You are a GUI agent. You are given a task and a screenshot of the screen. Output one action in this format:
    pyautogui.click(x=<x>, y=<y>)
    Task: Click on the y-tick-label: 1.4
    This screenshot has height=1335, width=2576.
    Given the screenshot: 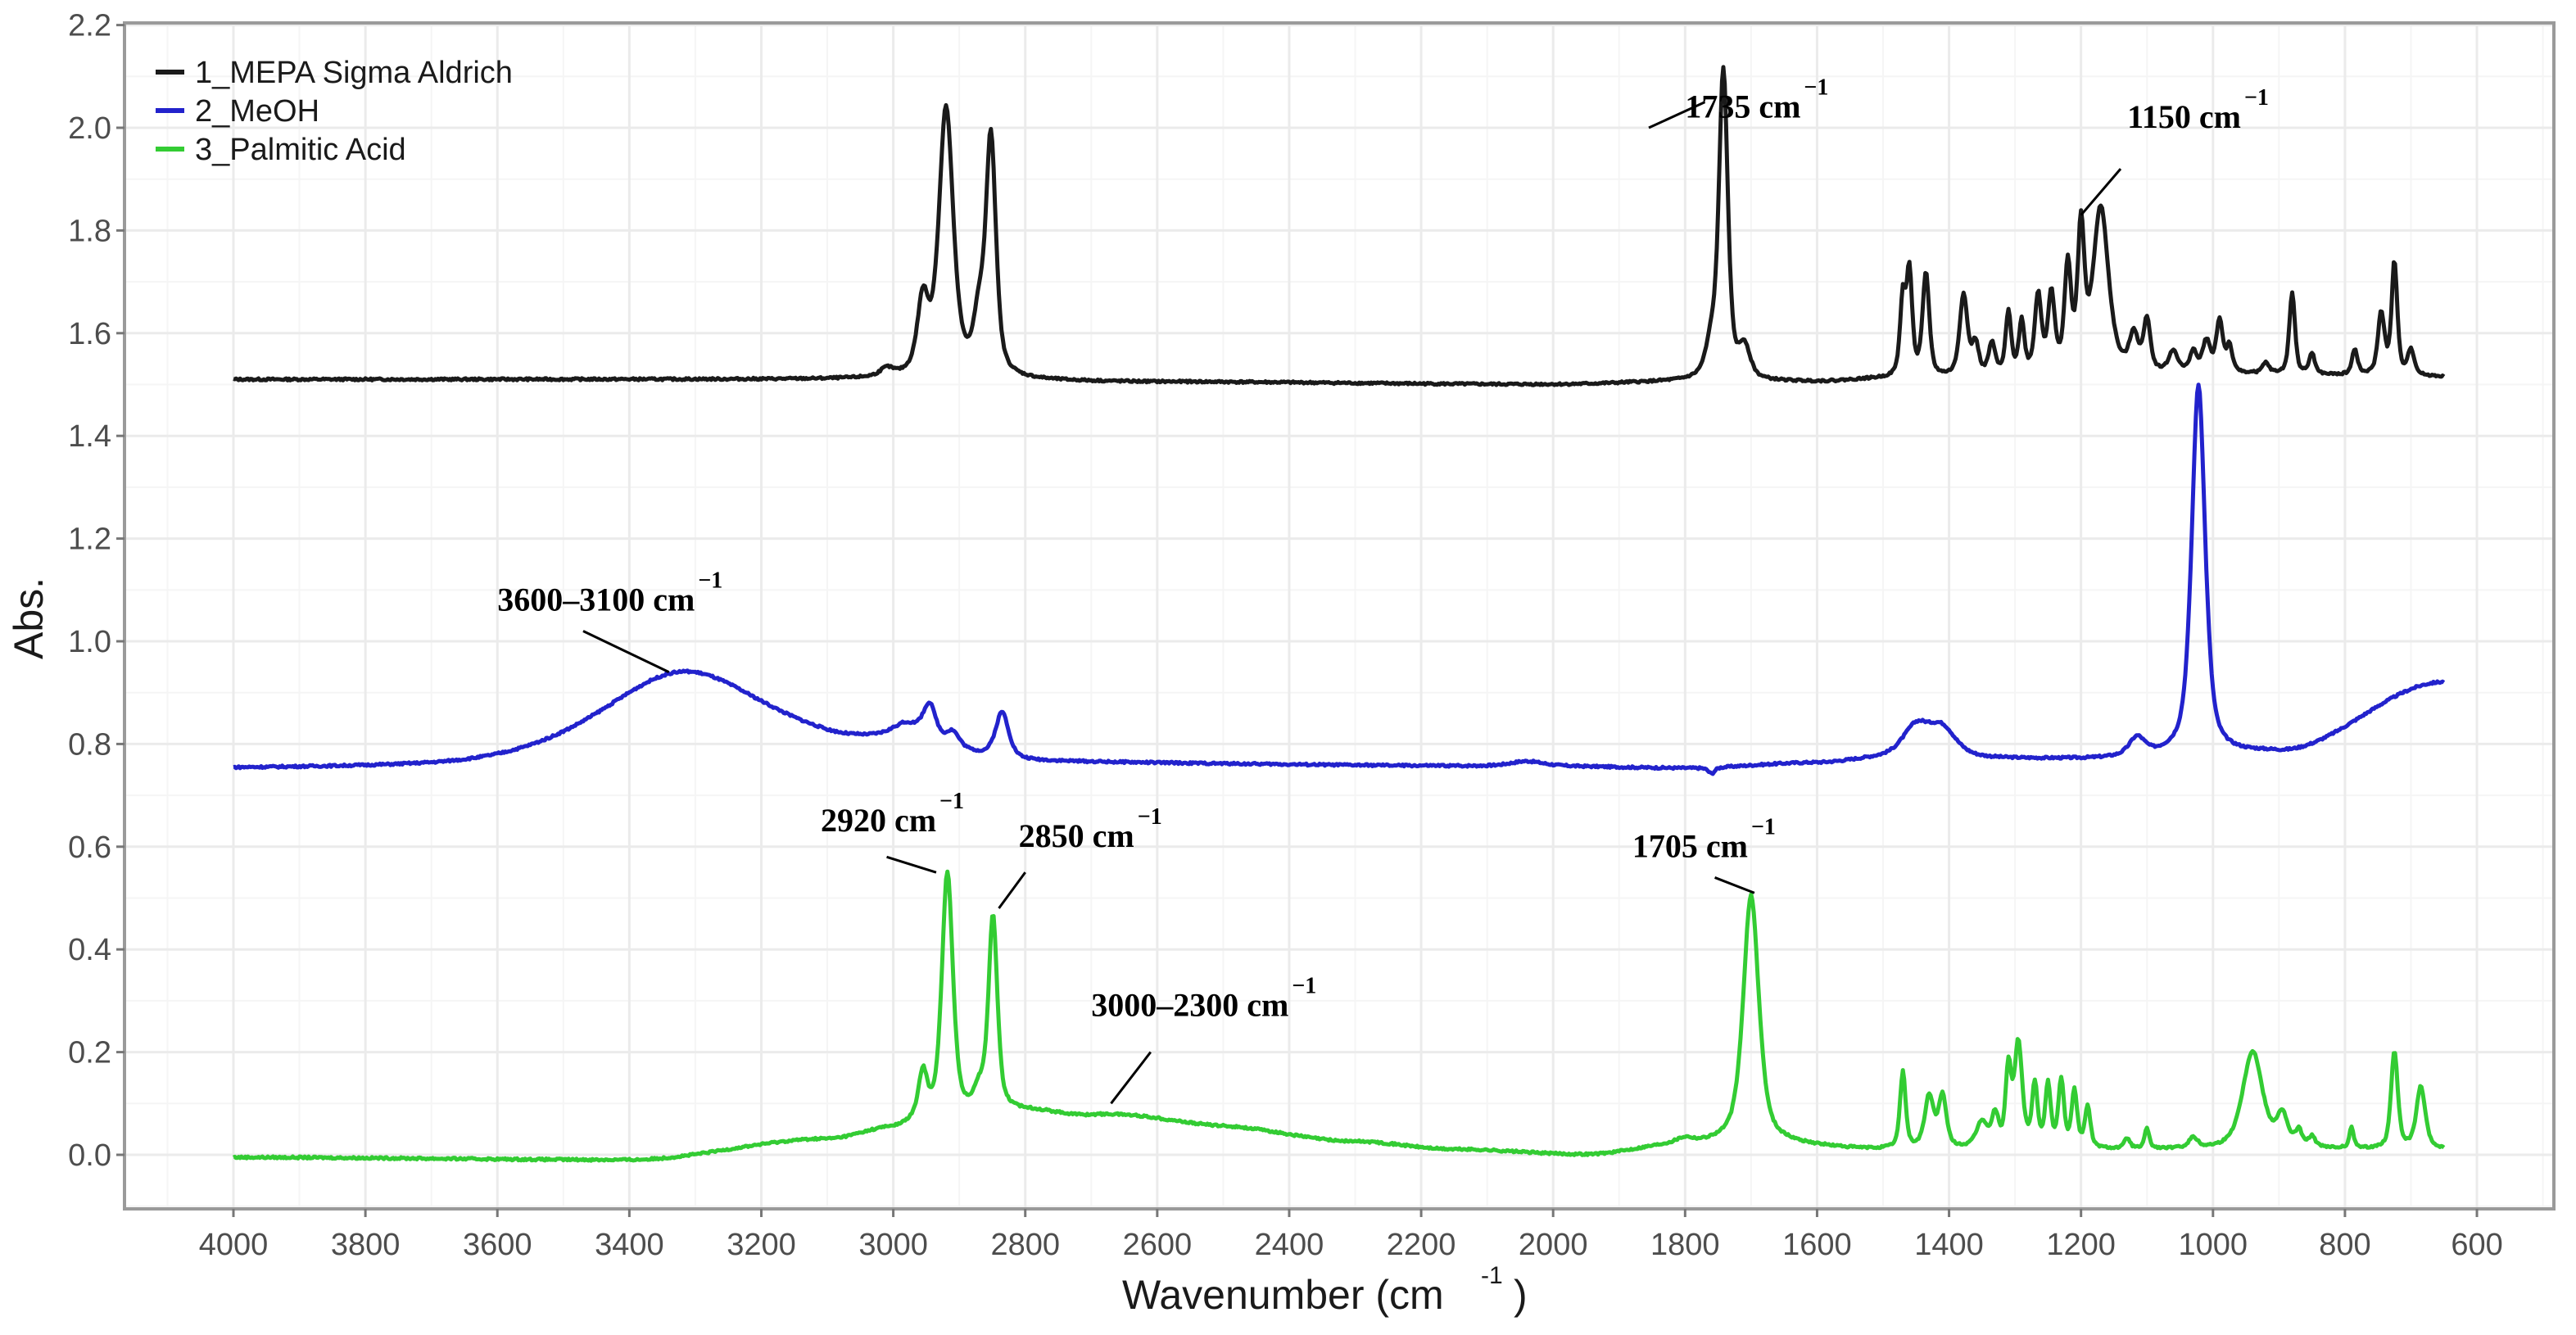 What is the action you would take?
    pyautogui.click(x=89, y=436)
    